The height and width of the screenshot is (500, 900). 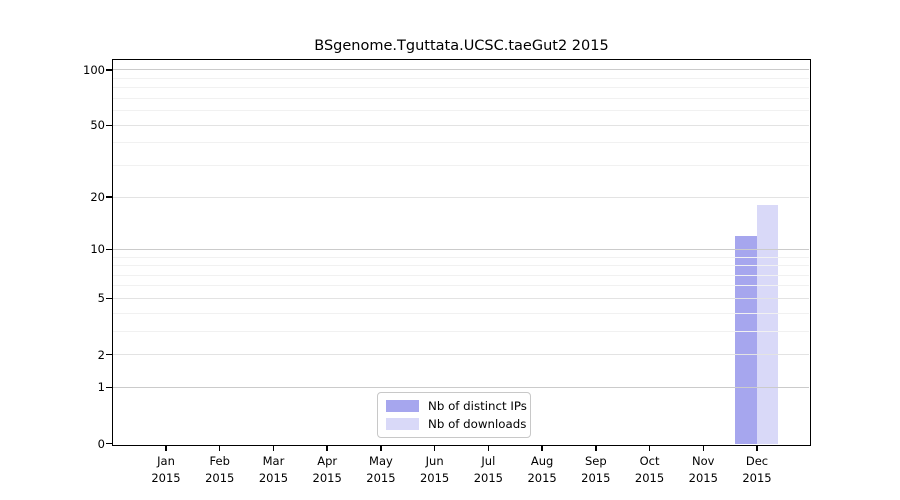 I want to click on x-tick-label: Aug 2015, so click(x=542, y=470).